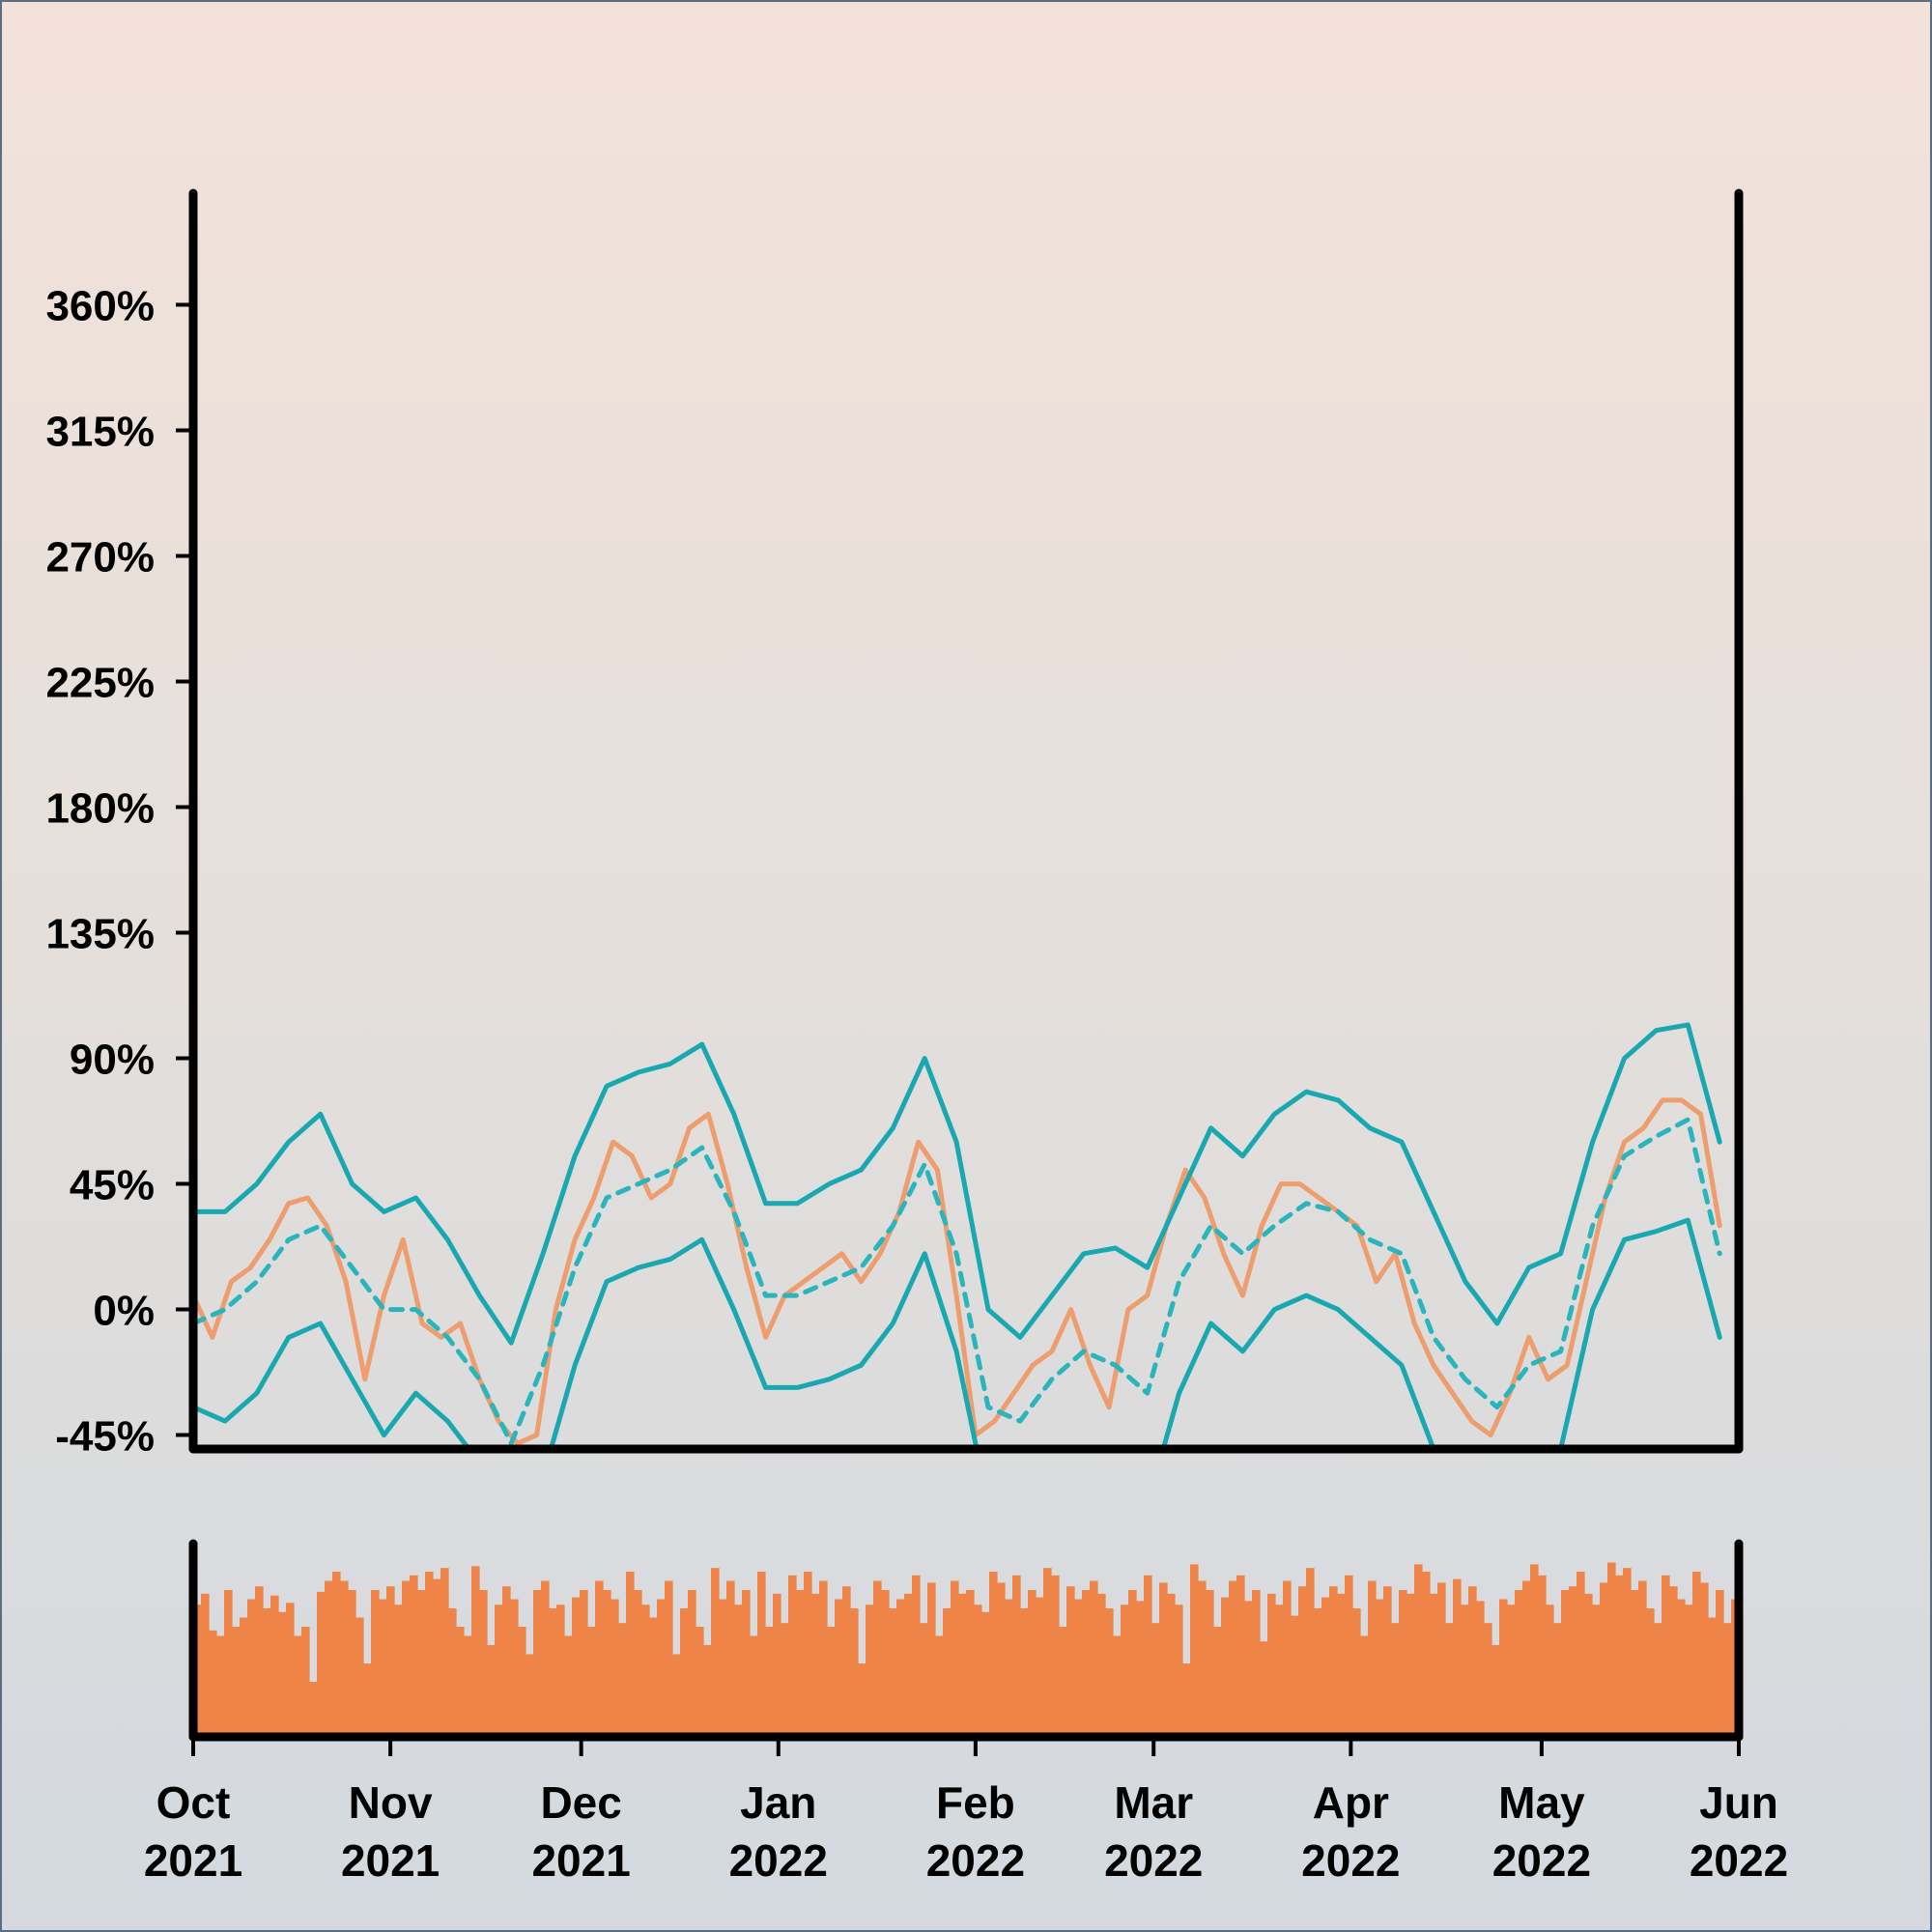 Image resolution: width=1932 pixels, height=1932 pixels. Describe the element at coordinates (112, 1185) in the screenshot. I see `y-tick-label: 45%` at that location.